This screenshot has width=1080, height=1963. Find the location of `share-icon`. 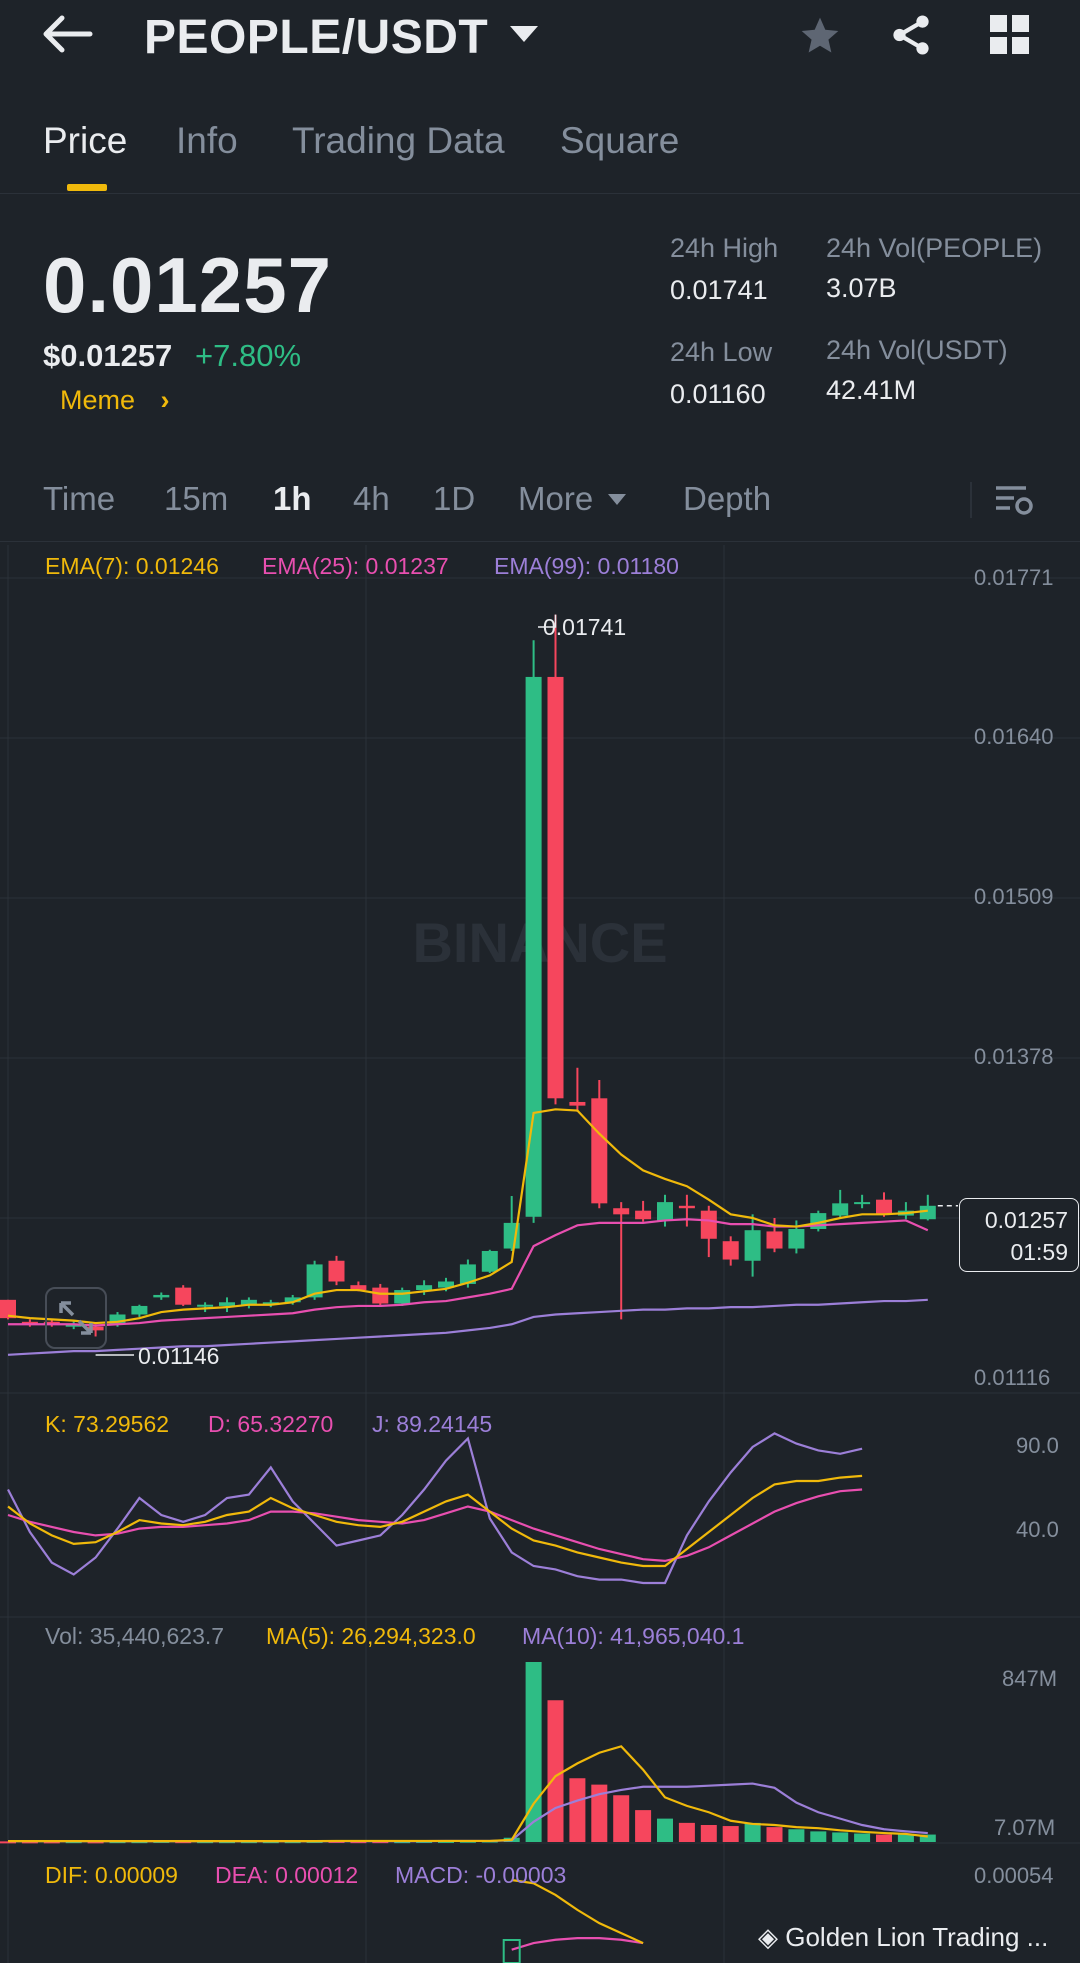

share-icon is located at coordinates (911, 35).